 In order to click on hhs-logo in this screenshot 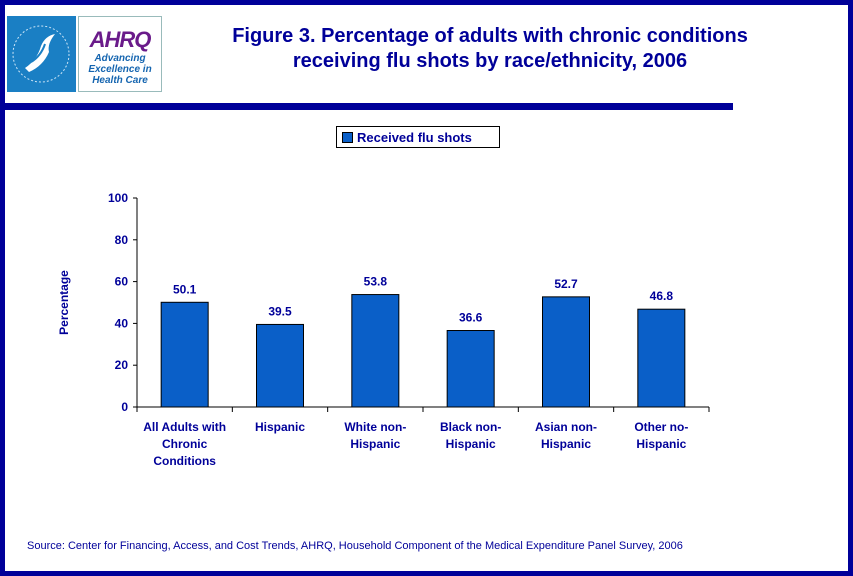, I will do `click(41, 54)`.